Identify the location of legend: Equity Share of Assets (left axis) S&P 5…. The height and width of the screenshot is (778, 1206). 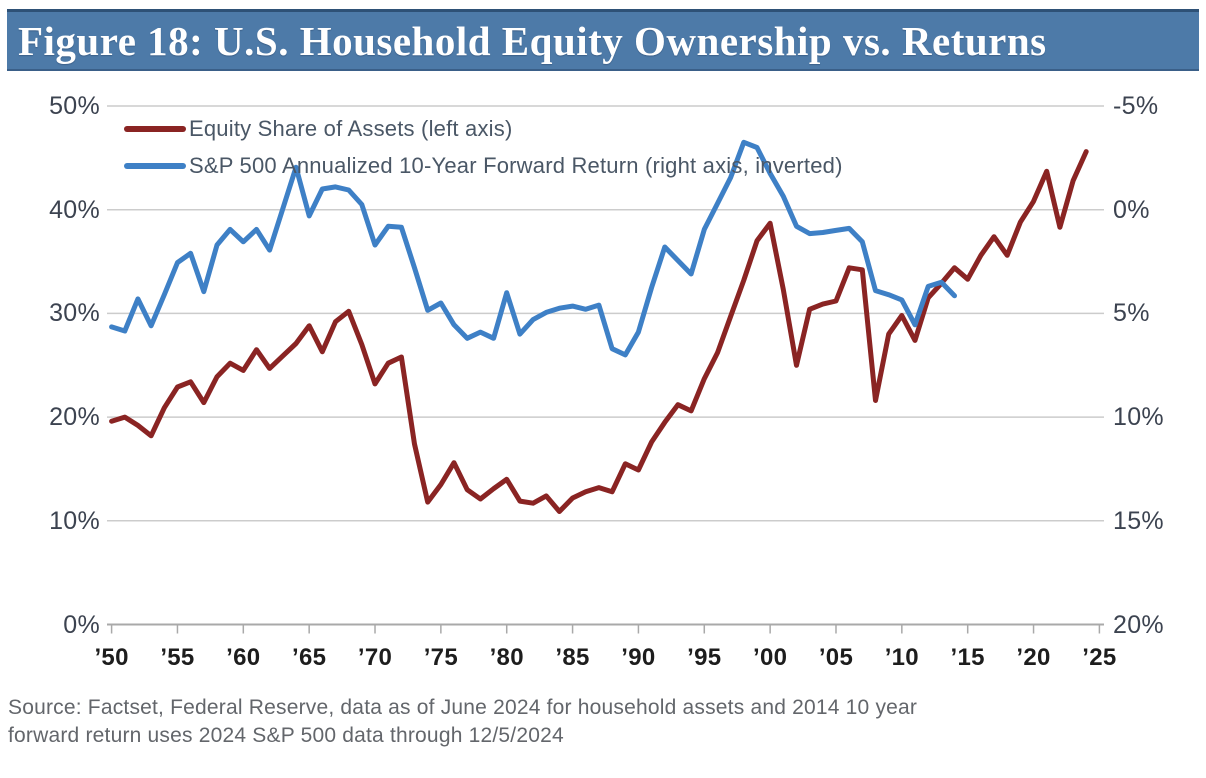
(483, 147).